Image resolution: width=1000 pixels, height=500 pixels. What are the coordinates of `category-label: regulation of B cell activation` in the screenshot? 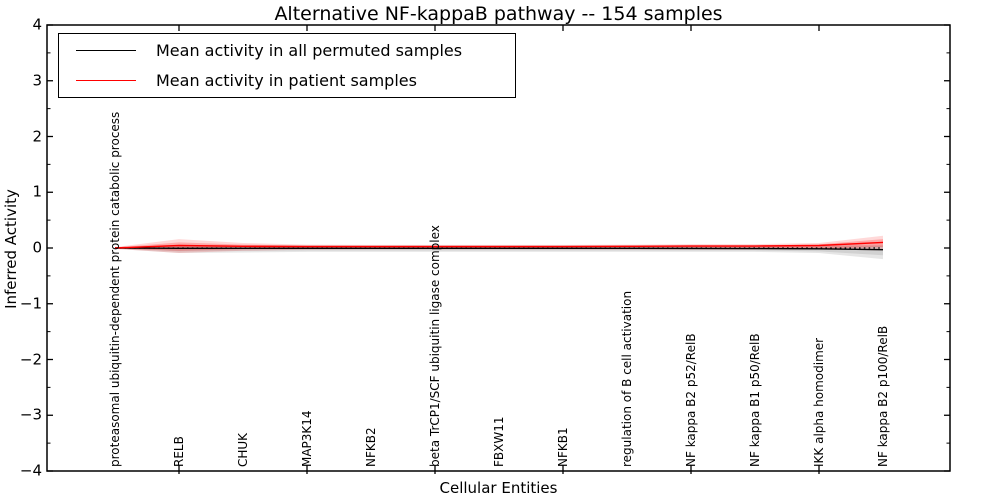 It's located at (627, 378).